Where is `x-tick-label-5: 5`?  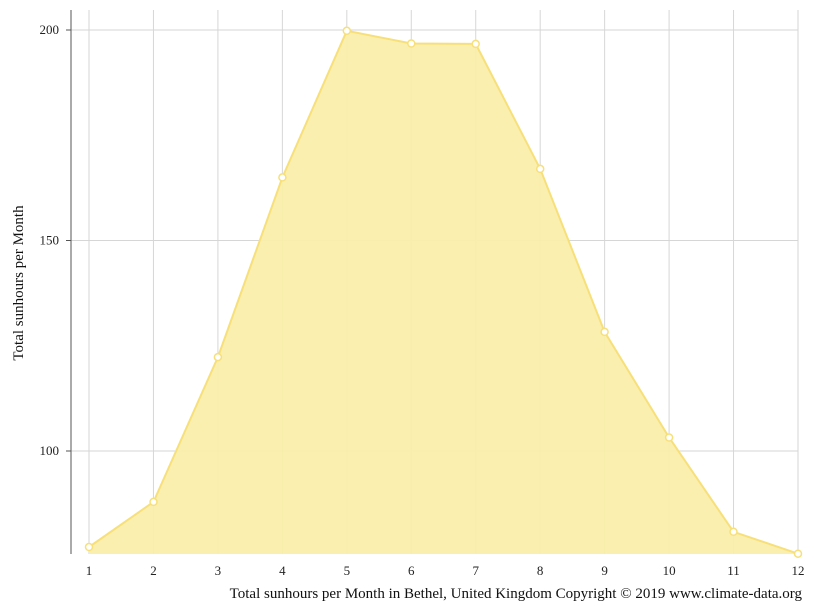 x-tick-label-5: 5 is located at coordinates (347, 570).